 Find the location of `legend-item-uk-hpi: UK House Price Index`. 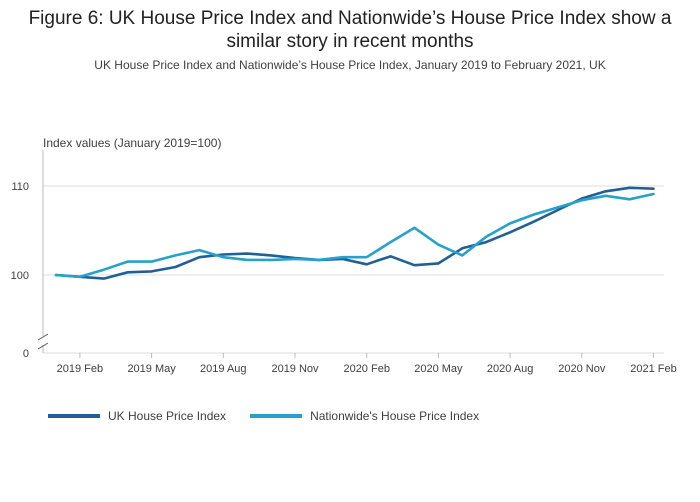

legend-item-uk-hpi: UK House Price Index is located at coordinates (137, 416).